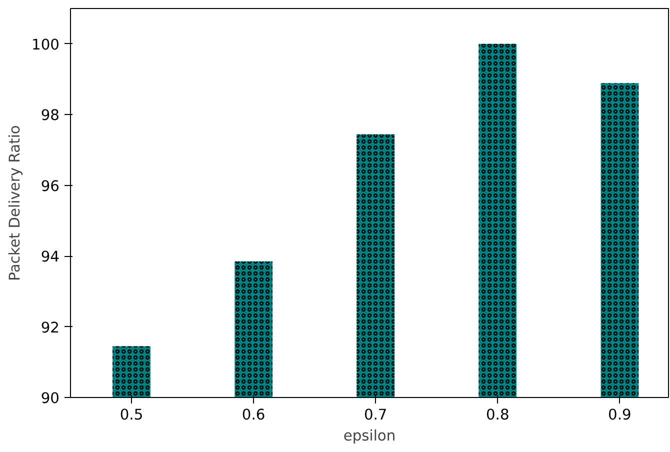 This screenshot has height=452, width=670. Describe the element at coordinates (620, 415) in the screenshot. I see `x-tick-label: 0.9` at that location.